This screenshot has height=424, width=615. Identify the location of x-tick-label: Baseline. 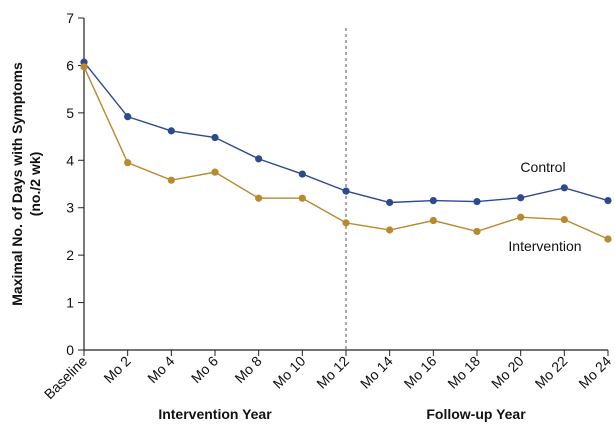
(65, 377).